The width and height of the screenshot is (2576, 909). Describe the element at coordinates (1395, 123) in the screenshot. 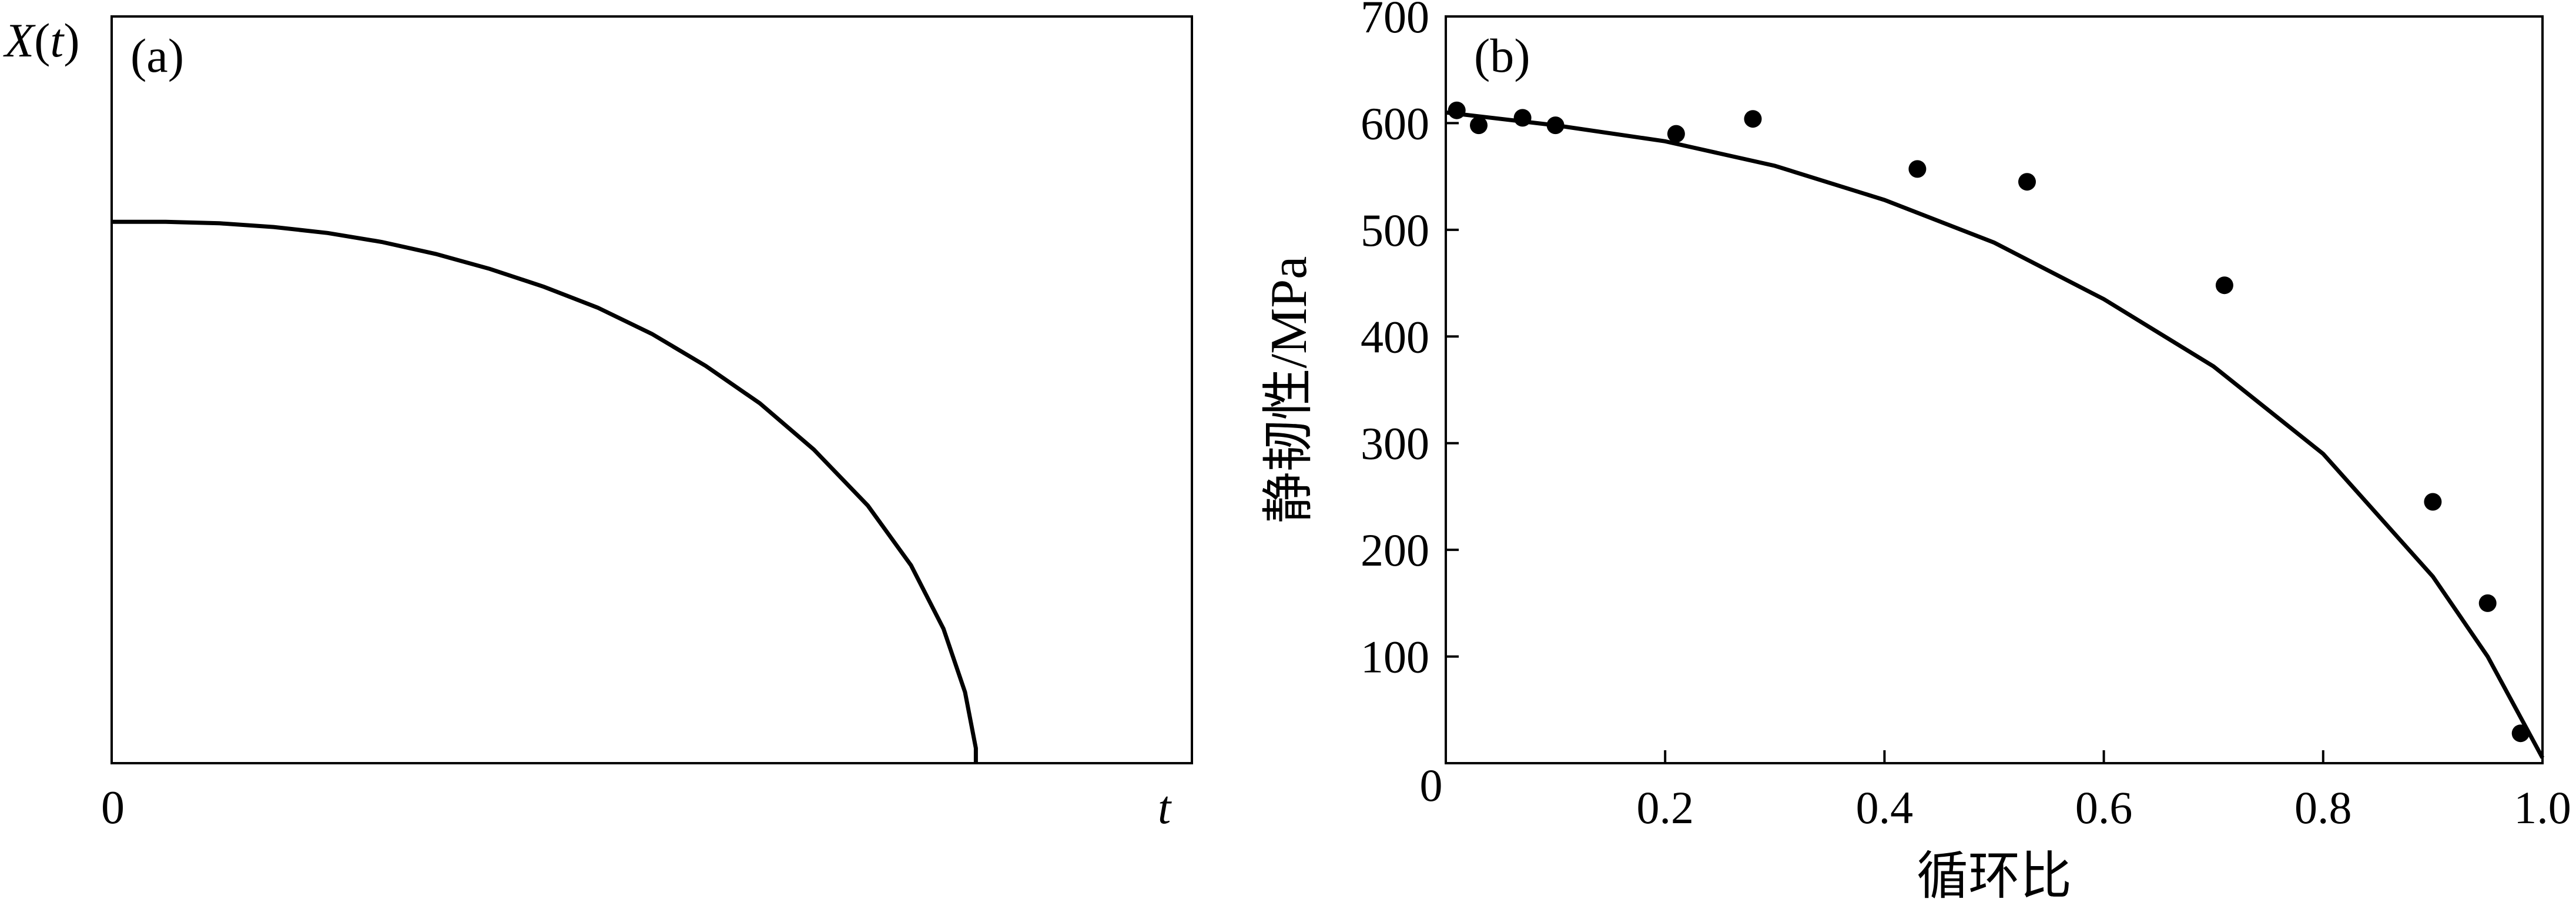

I see `y-tick-label: 600` at that location.